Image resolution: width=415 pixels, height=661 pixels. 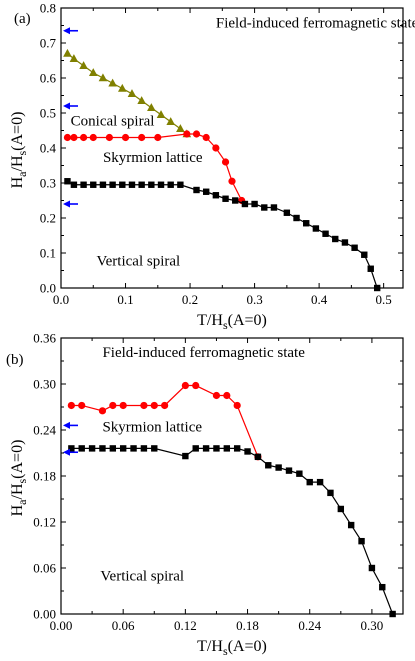 I want to click on x-tick-label: 0.4, so click(x=319, y=299).